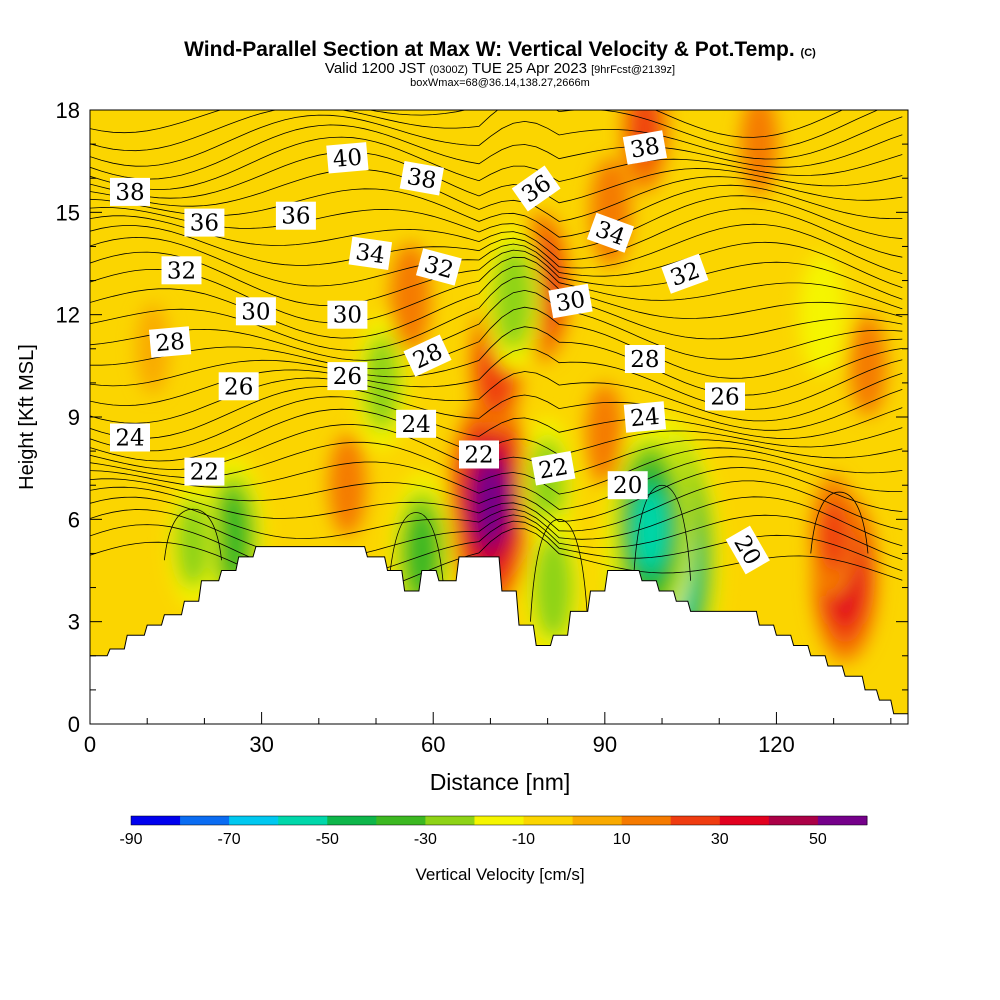  What do you see at coordinates (327, 839) in the screenshot?
I see `colorbar-tick-label: -50` at bounding box center [327, 839].